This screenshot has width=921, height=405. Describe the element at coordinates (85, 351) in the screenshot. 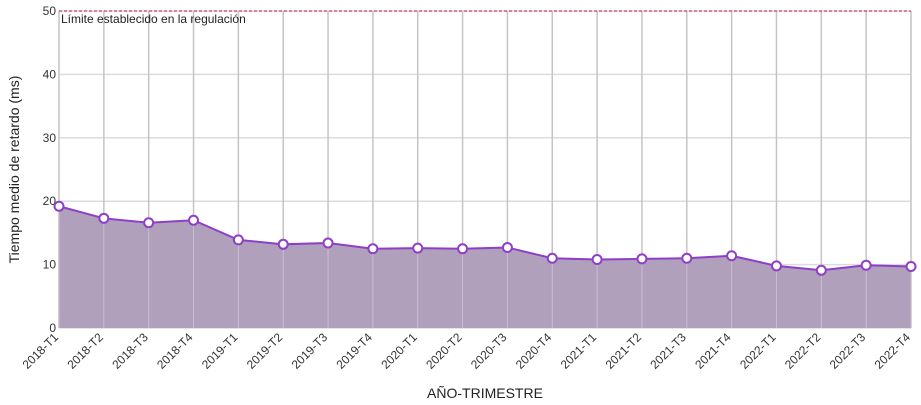

I see `x-tick-label: 2018-T2` at that location.